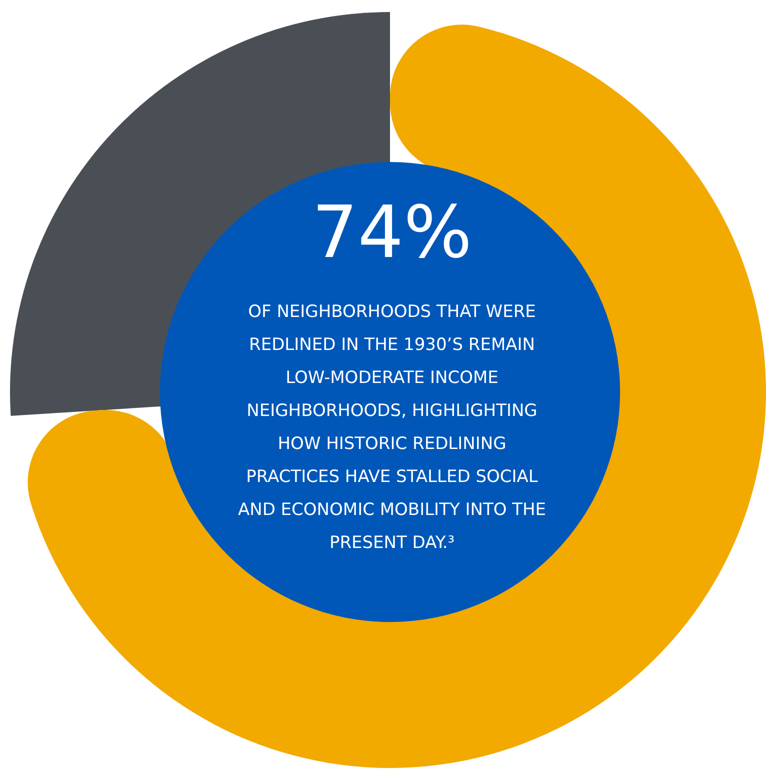 The height and width of the screenshot is (774, 768). I want to click on text: 74%, so click(392, 232).